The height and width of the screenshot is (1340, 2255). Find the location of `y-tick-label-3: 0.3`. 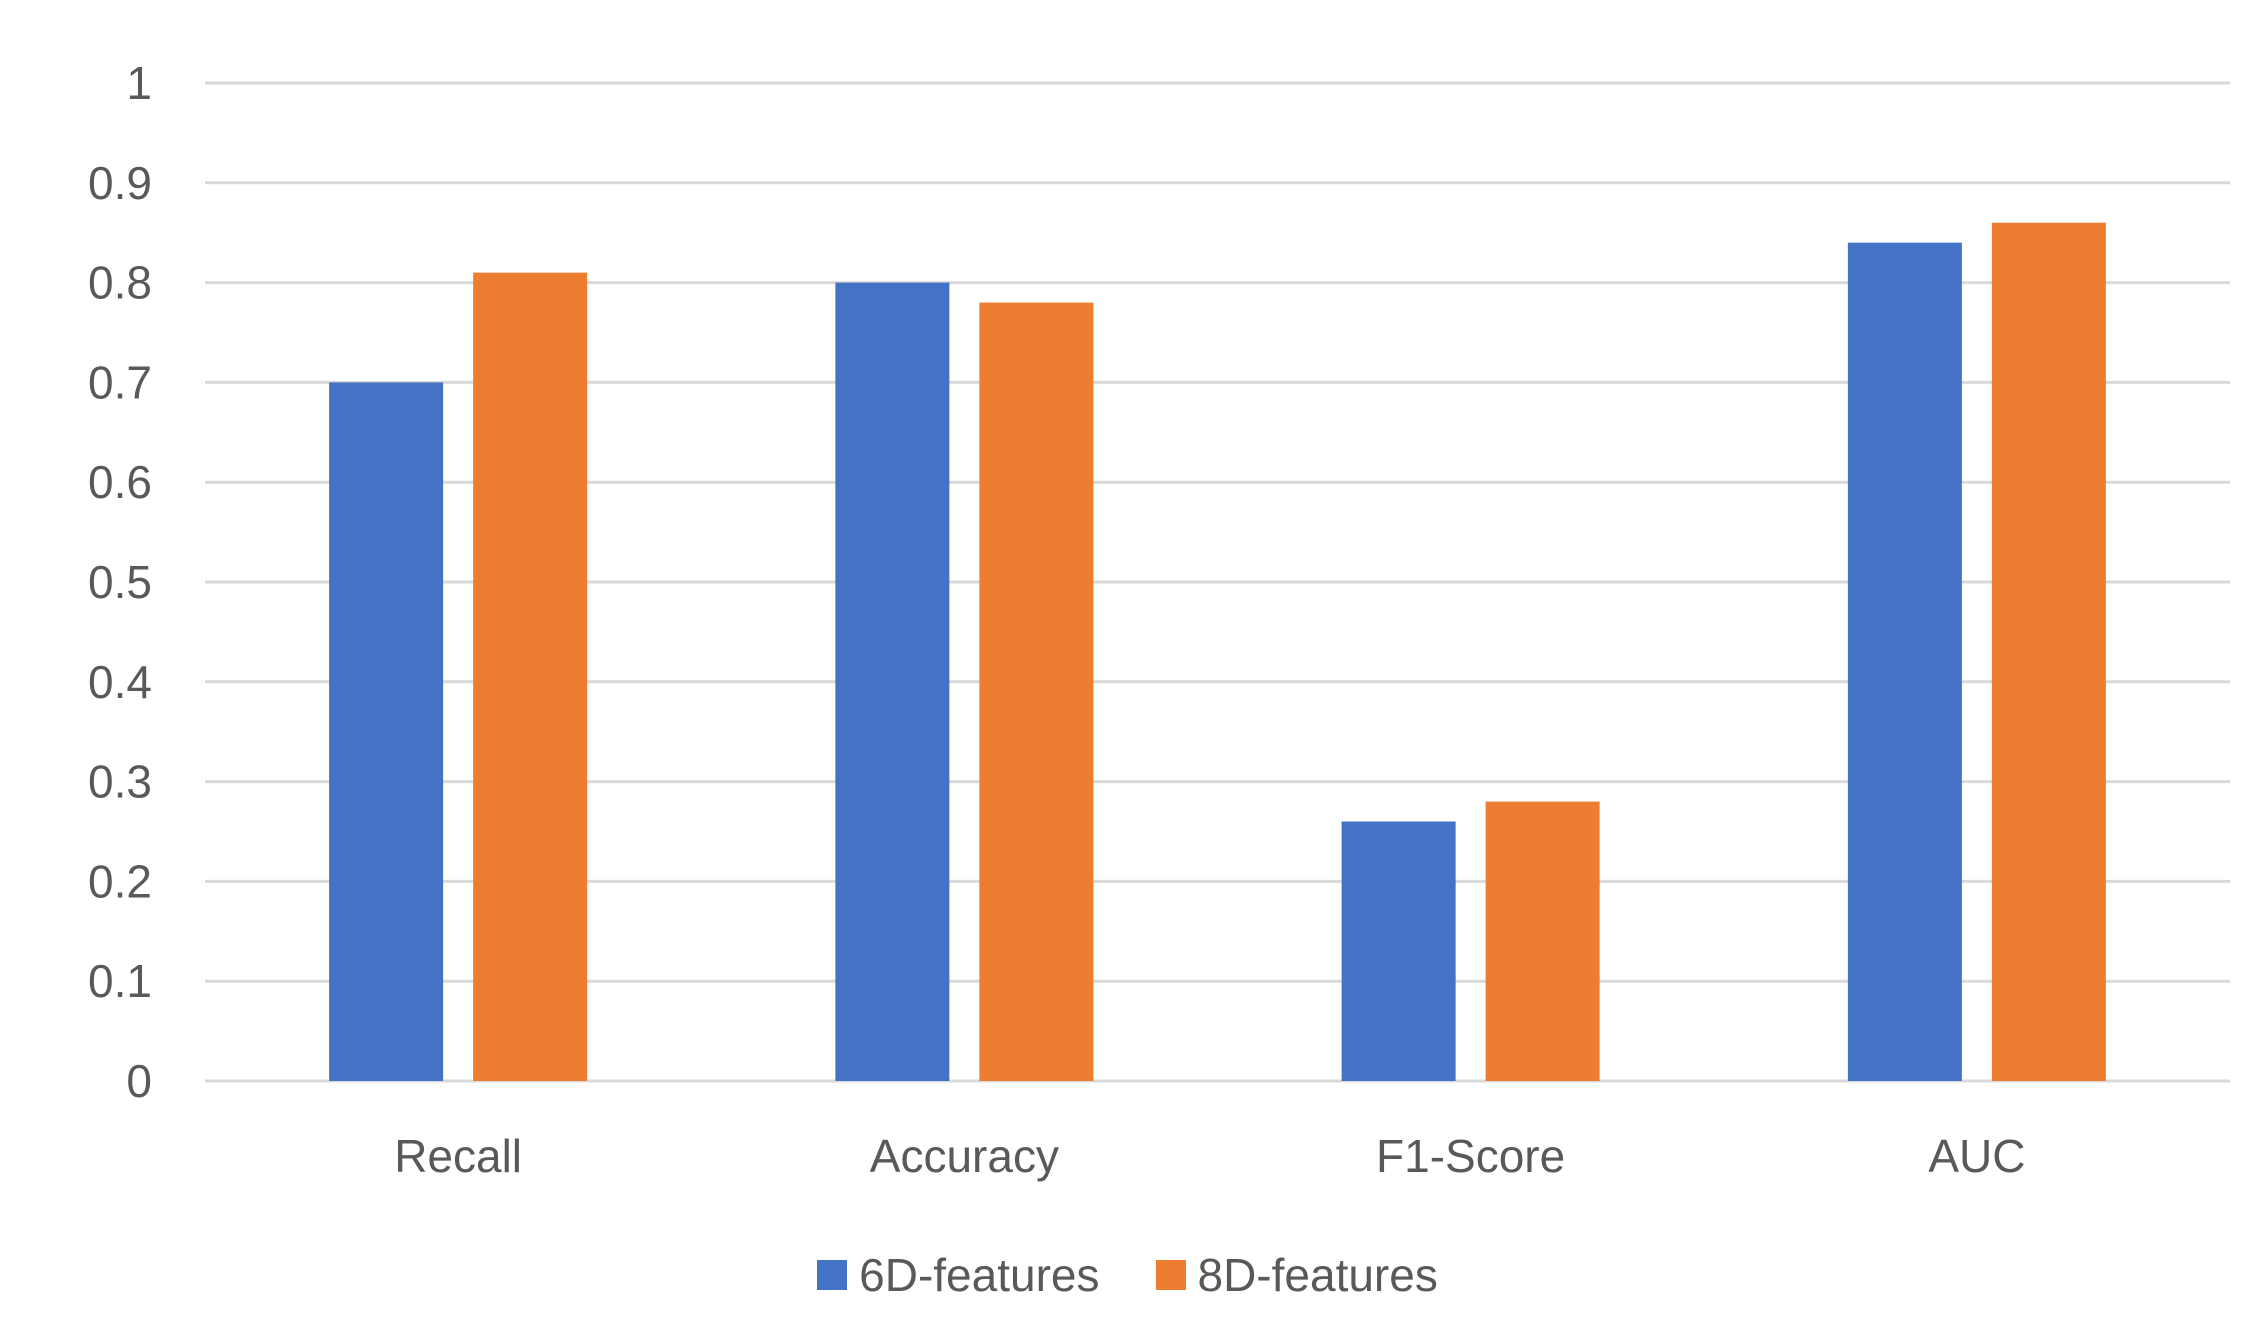

y-tick-label-3: 0.3 is located at coordinates (120, 782).